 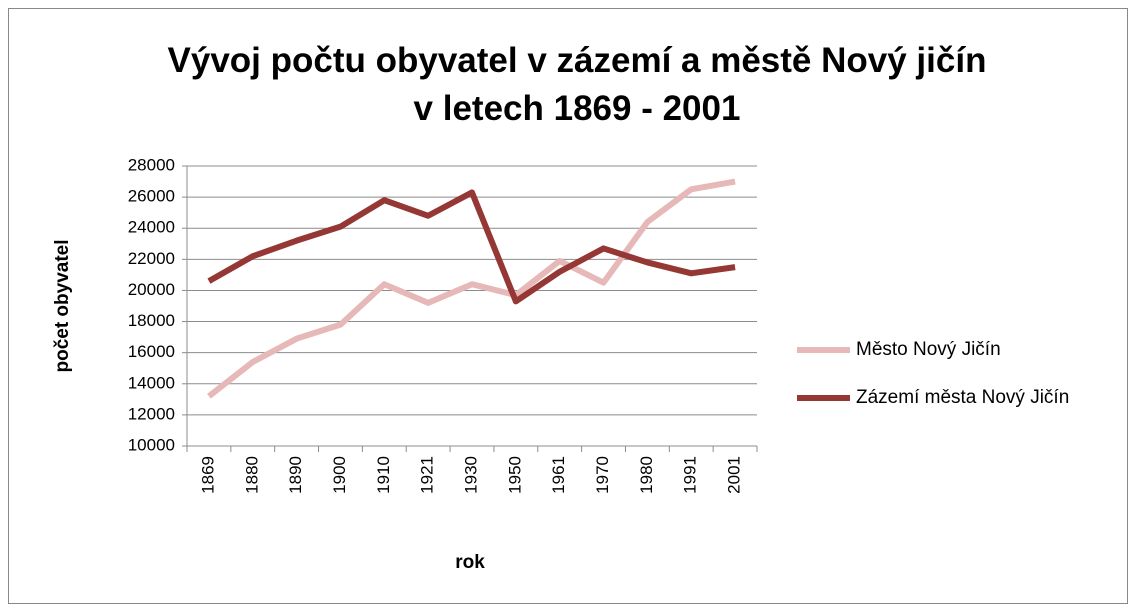 What do you see at coordinates (602, 475) in the screenshot?
I see `x-tick-label: 1970` at bounding box center [602, 475].